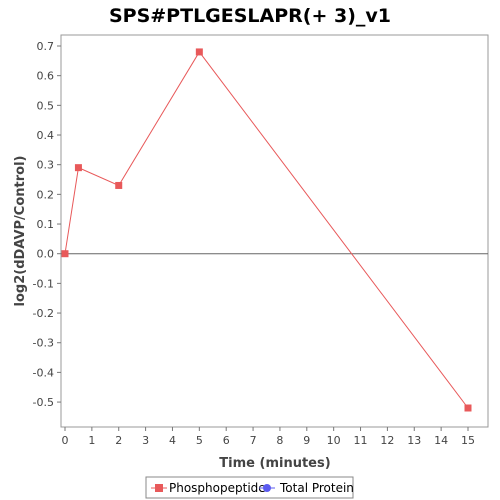 This screenshot has width=500, height=500. What do you see at coordinates (145, 440) in the screenshot?
I see `x-tick-label: 3` at bounding box center [145, 440].